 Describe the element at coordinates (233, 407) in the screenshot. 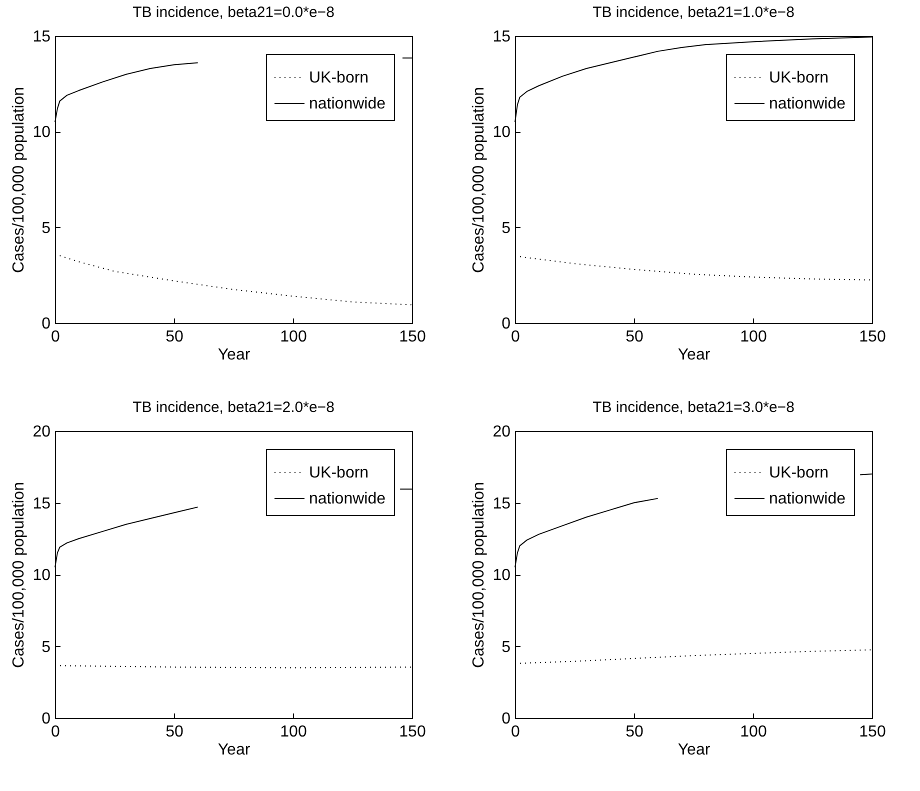

I see `chart-title: TB incidence, beta21=2.0*e−8` at that location.